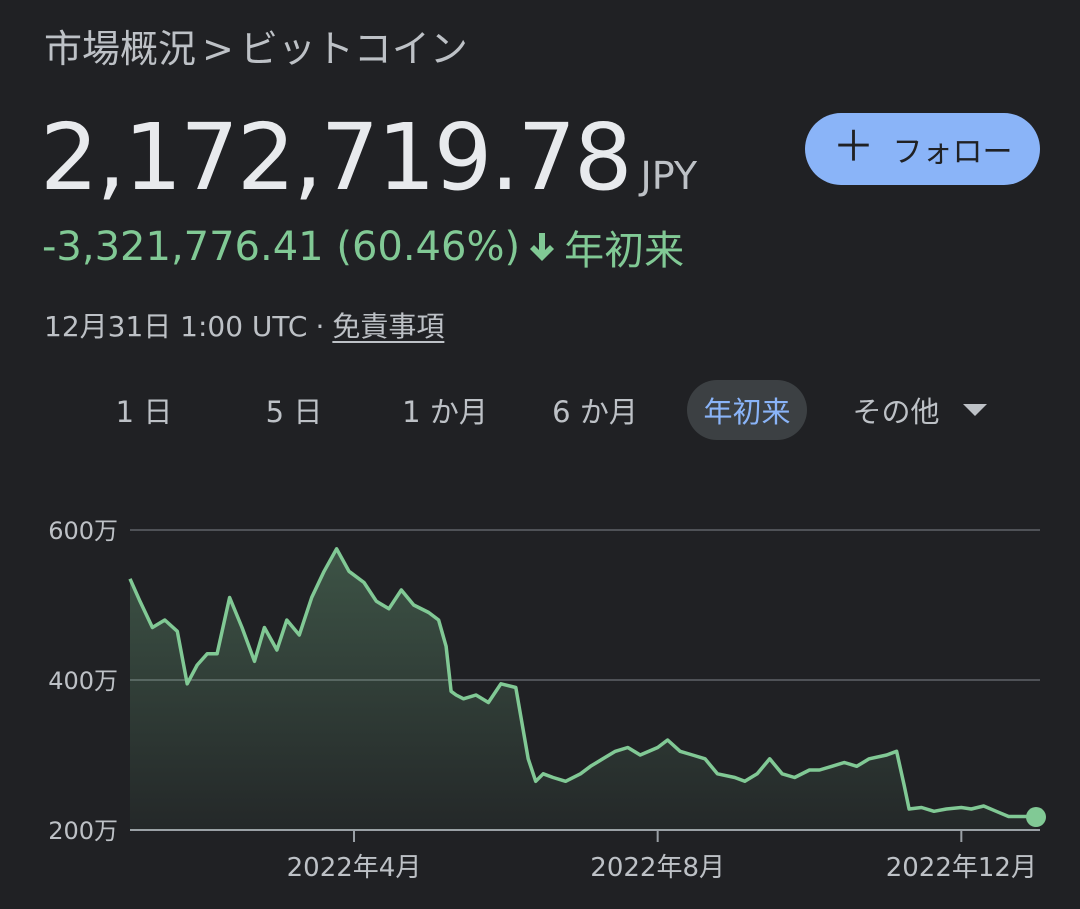 The width and height of the screenshot is (1080, 909). What do you see at coordinates (353, 49) in the screenshot?
I see `breadcrumb-current: ビットコイン` at bounding box center [353, 49].